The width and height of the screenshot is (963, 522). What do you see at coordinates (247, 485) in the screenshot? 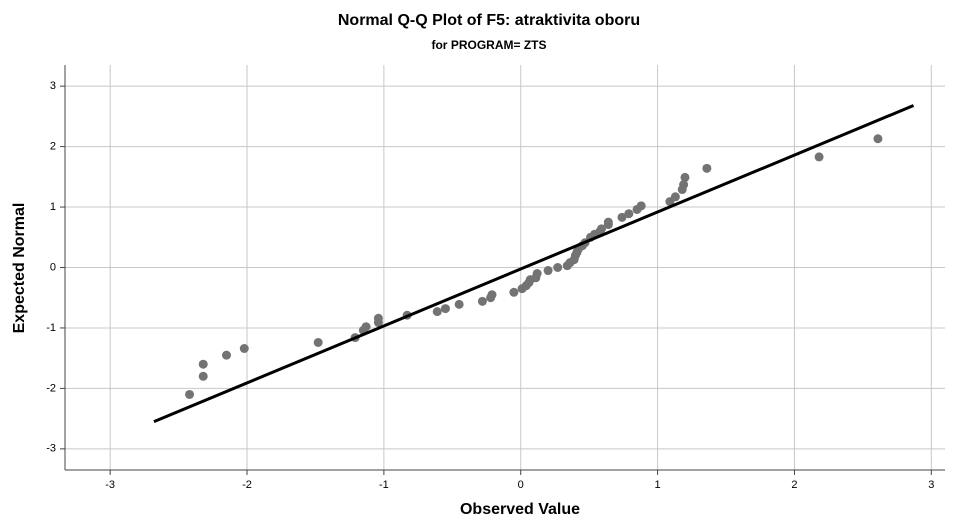
I see `x-tick-label: -2` at bounding box center [247, 485].